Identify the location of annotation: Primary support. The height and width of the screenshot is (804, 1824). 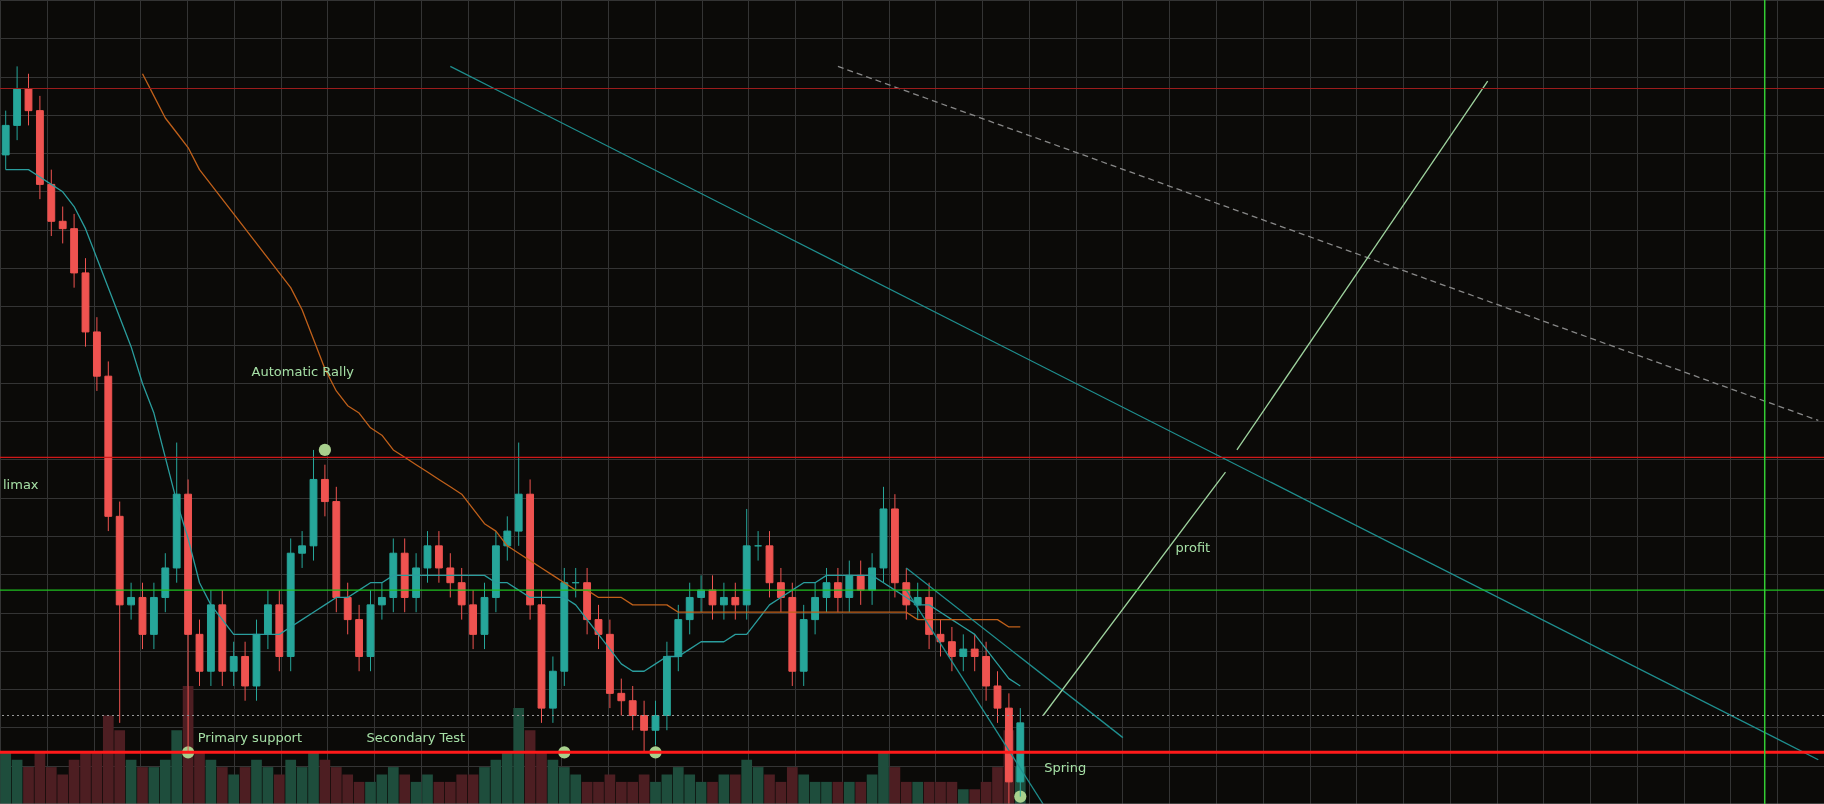
(250, 738).